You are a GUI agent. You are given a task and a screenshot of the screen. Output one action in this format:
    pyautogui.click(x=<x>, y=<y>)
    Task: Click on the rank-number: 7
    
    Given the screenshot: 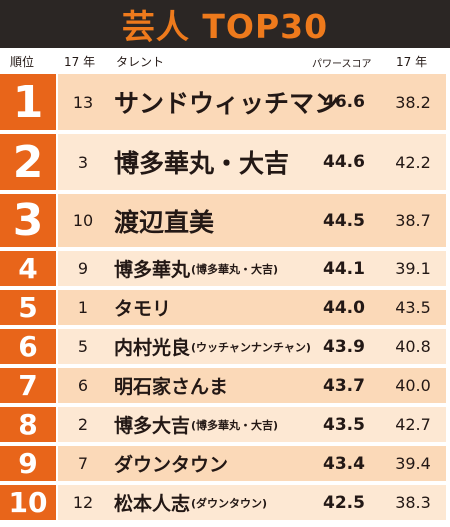 What is the action you would take?
    pyautogui.click(x=28, y=385)
    